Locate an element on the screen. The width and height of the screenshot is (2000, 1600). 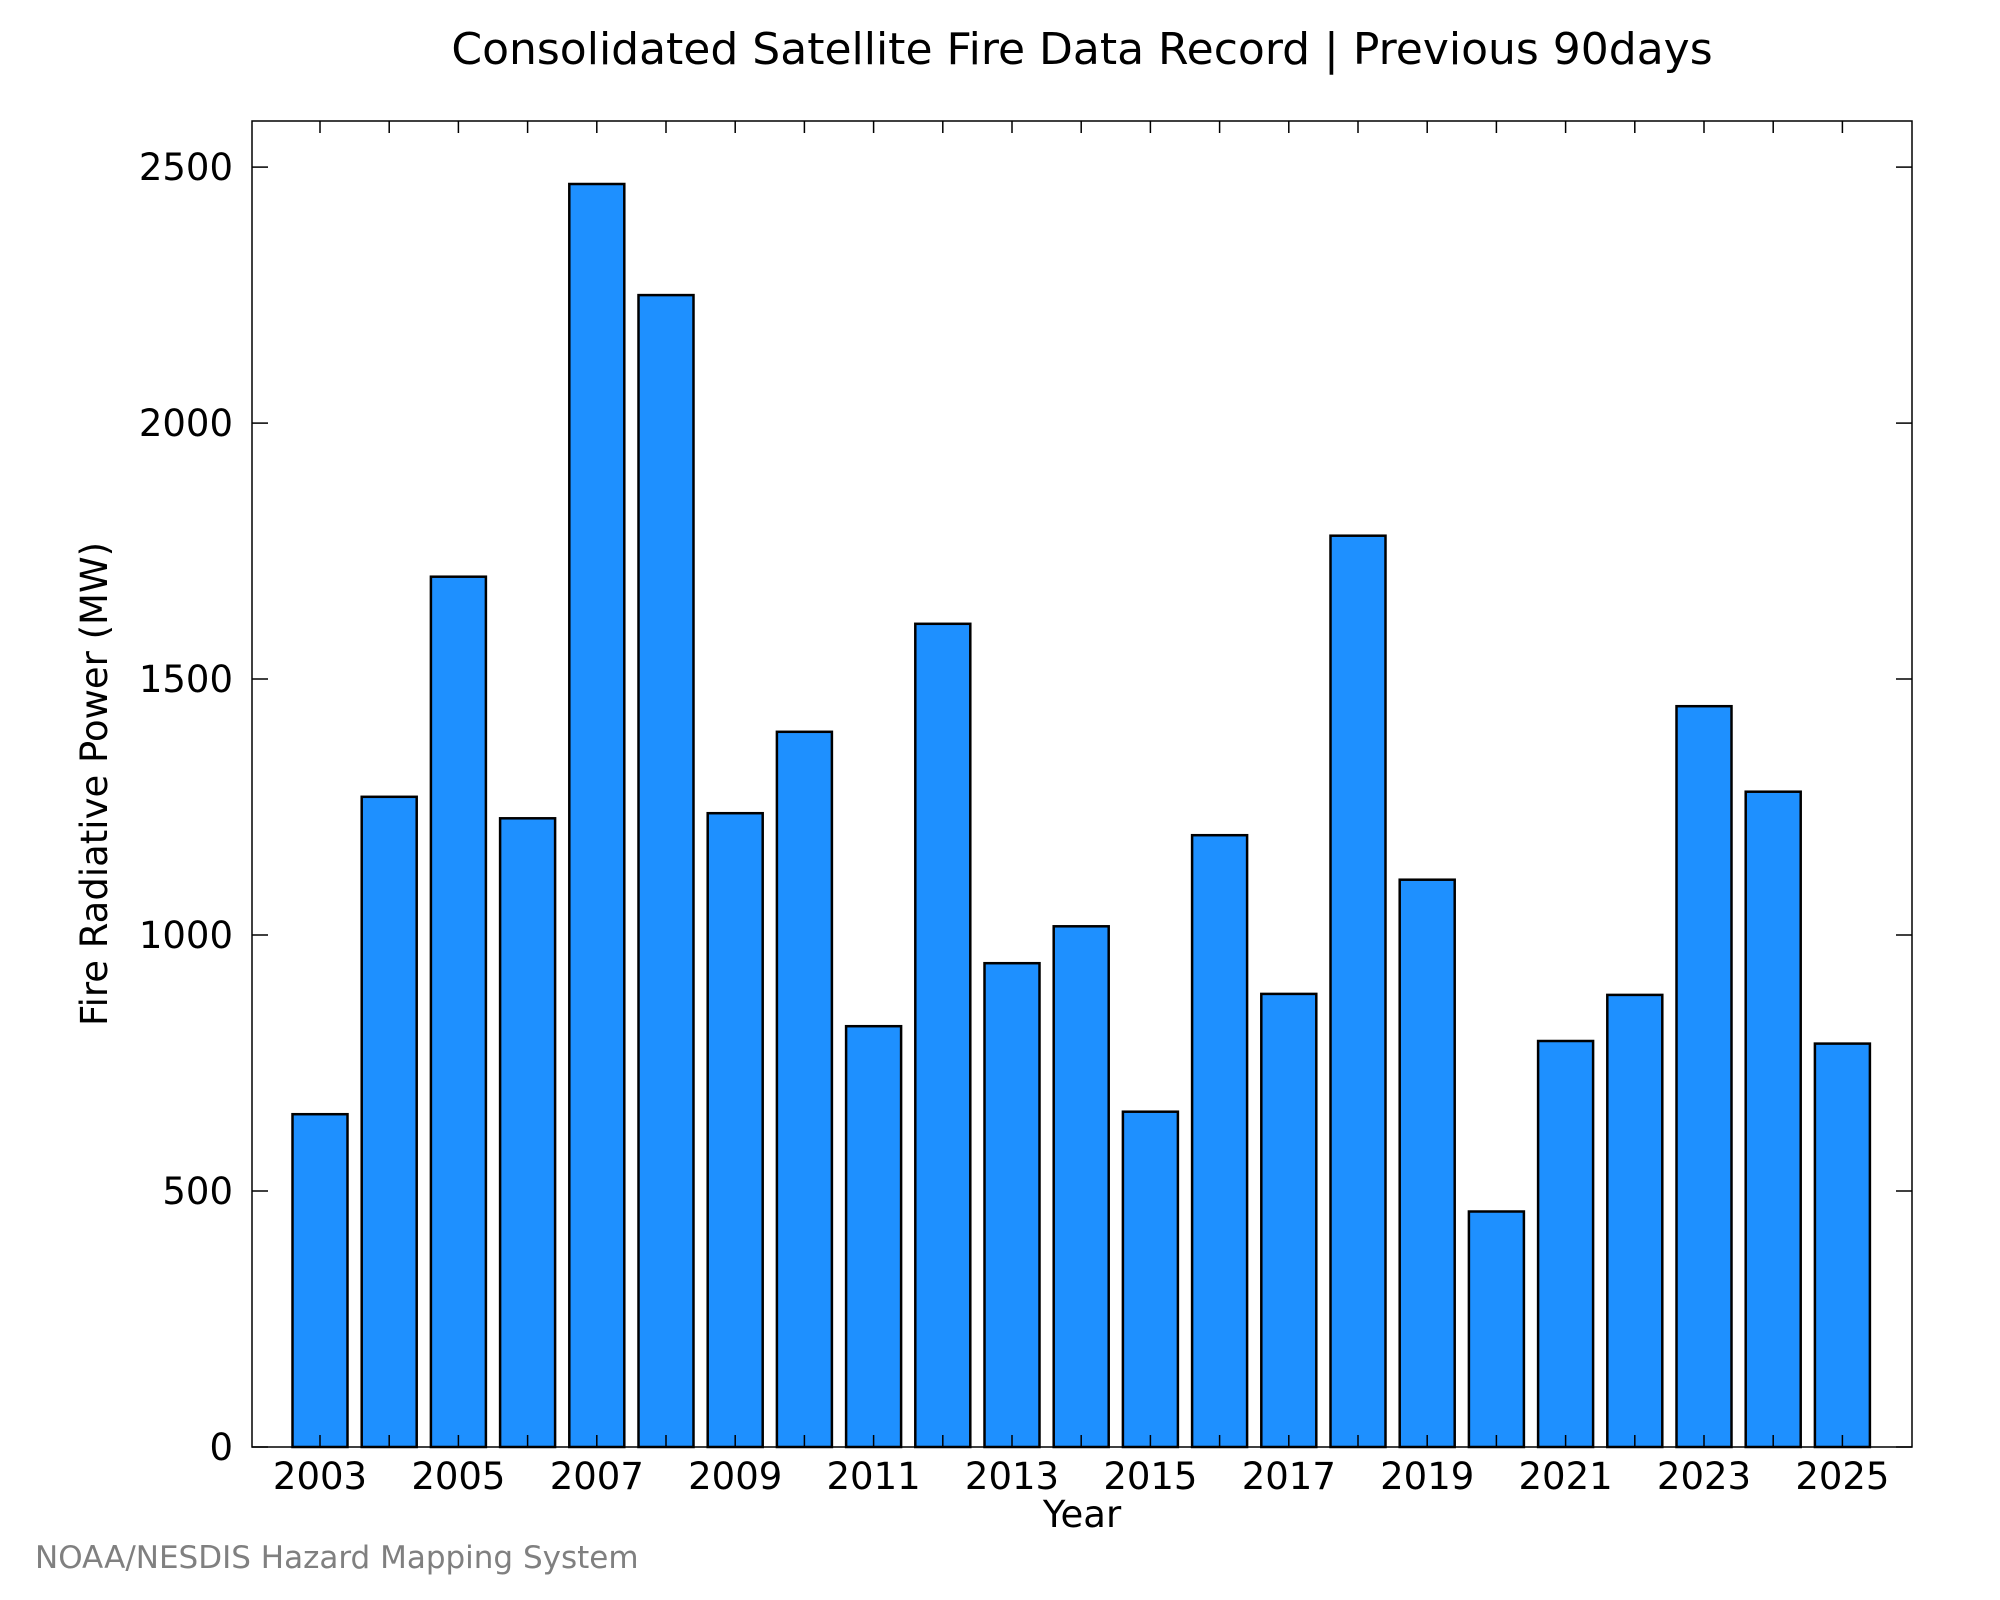
bar-2019 is located at coordinates (1427, 1163).